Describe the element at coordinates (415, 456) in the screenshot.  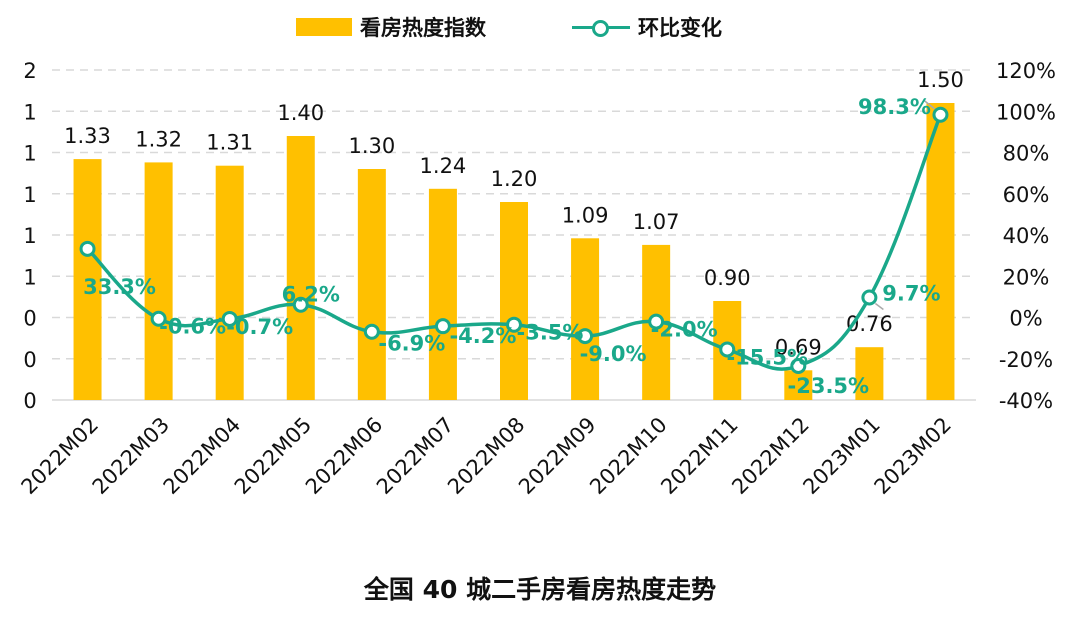
I see `category-label: 2022M07` at that location.